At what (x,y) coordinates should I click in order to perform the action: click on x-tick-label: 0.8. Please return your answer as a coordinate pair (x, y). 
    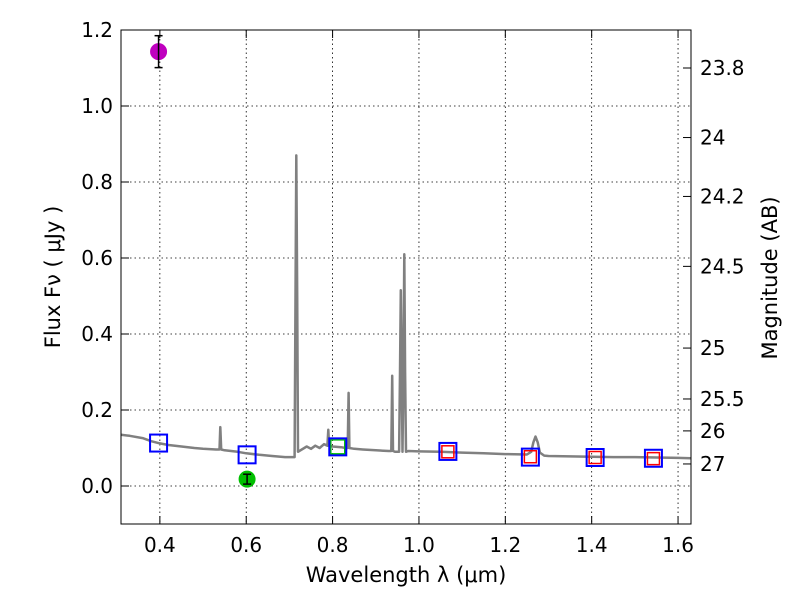
    Looking at the image, I should click on (333, 545).